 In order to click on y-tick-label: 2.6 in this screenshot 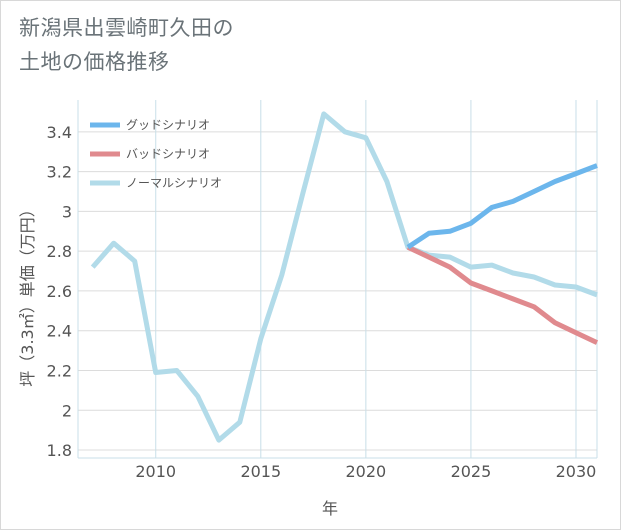, I will do `click(59, 291)`.